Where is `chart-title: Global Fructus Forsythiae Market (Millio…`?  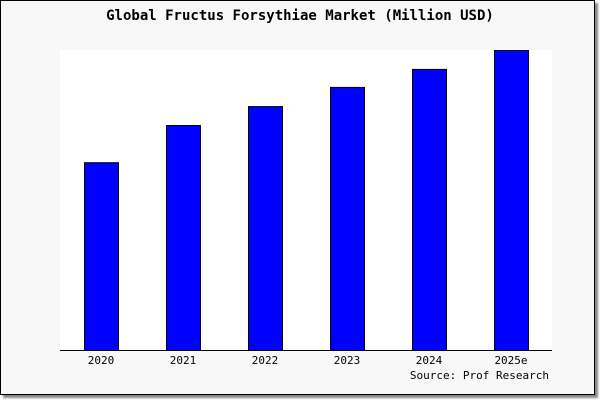
chart-title: Global Fructus Forsythiae Market (Millio… is located at coordinates (300, 16).